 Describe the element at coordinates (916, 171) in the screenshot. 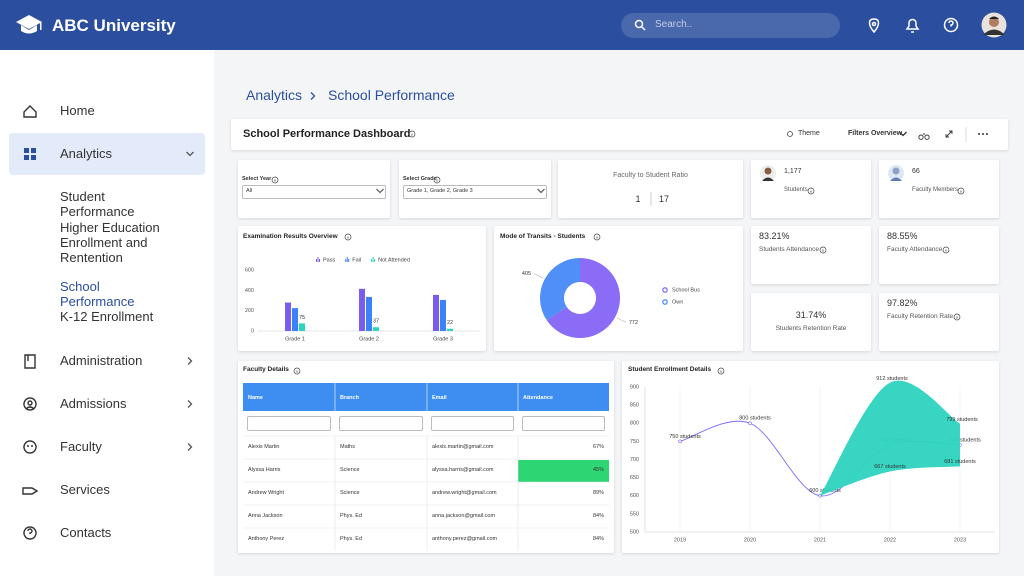

I see `stat-value: 66` at that location.